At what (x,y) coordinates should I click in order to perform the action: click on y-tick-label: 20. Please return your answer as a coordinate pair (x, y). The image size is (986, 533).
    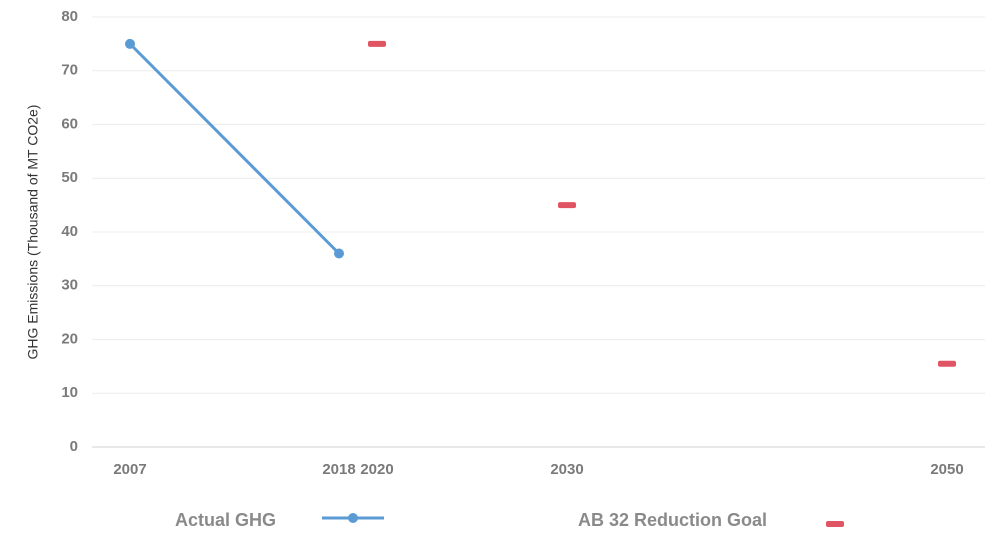
    Looking at the image, I should click on (69, 338).